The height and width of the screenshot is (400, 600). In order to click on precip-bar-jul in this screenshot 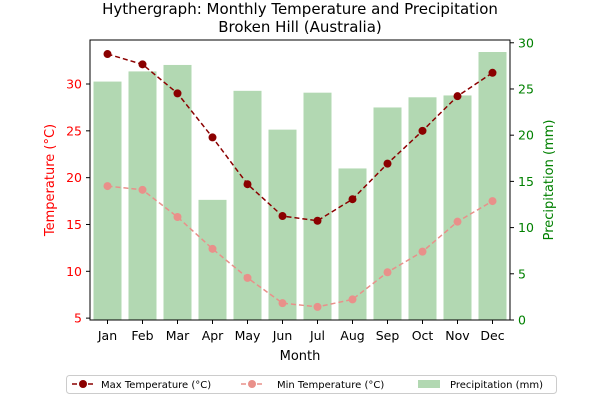, I will do `click(317, 206)`.